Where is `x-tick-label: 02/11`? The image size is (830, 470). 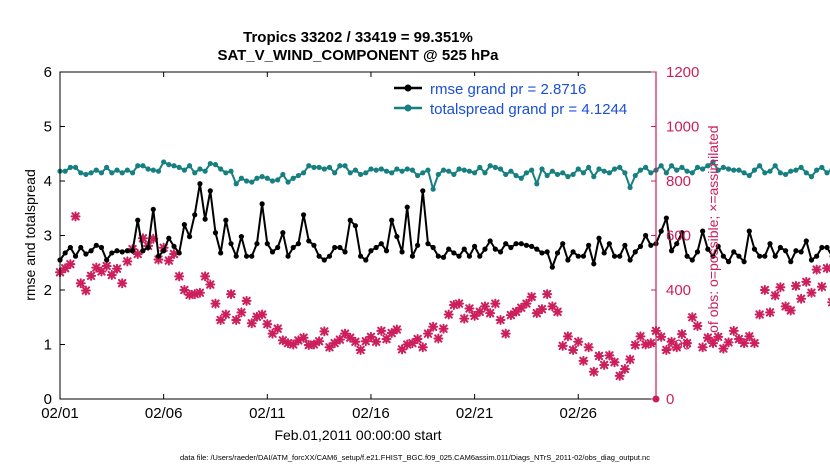 x-tick-label: 02/11 is located at coordinates (267, 413).